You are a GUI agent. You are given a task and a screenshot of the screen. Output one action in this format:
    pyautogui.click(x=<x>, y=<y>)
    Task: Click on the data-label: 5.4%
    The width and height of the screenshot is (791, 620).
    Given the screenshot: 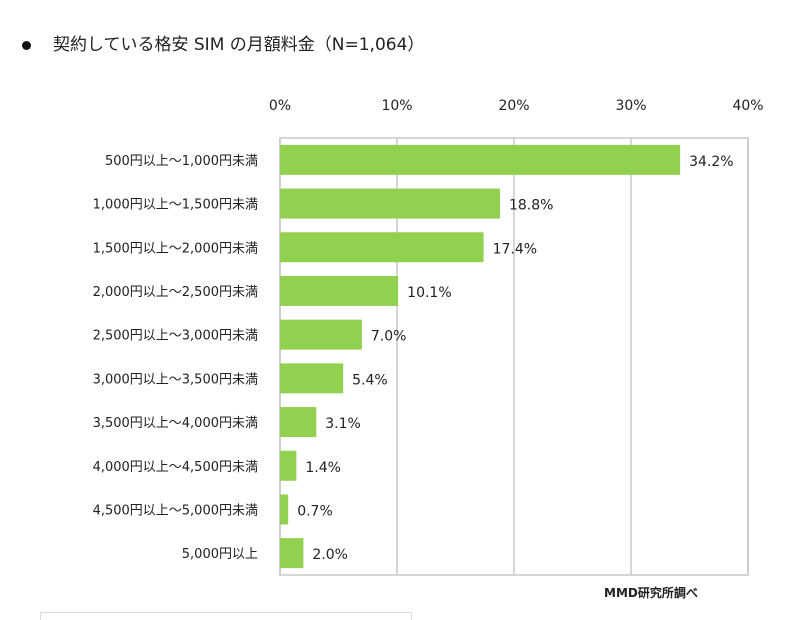 What is the action you would take?
    pyautogui.click(x=370, y=380)
    